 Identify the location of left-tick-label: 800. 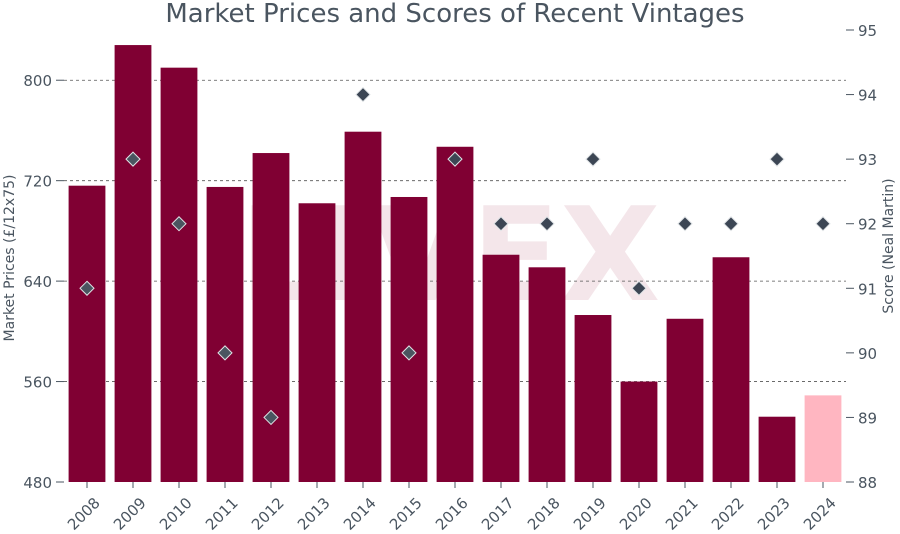
(37, 81).